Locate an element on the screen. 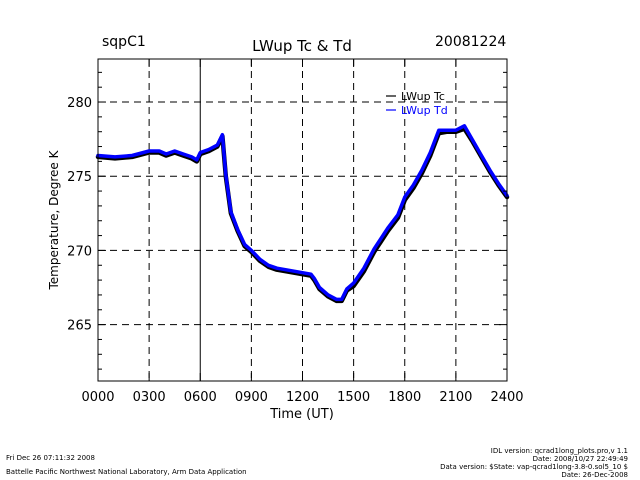 This screenshot has height=480, width=640. footer-idl-version: IDL version: qcrad1long_plots.pro,v 1.1 is located at coordinates (559, 451).